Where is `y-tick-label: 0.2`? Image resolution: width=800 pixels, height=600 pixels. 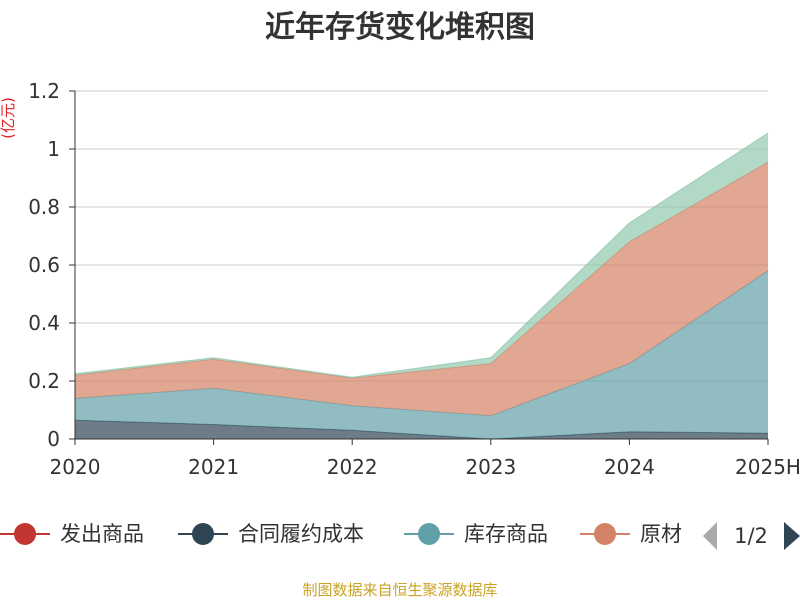
y-tick-label: 0.2 is located at coordinates (44, 381).